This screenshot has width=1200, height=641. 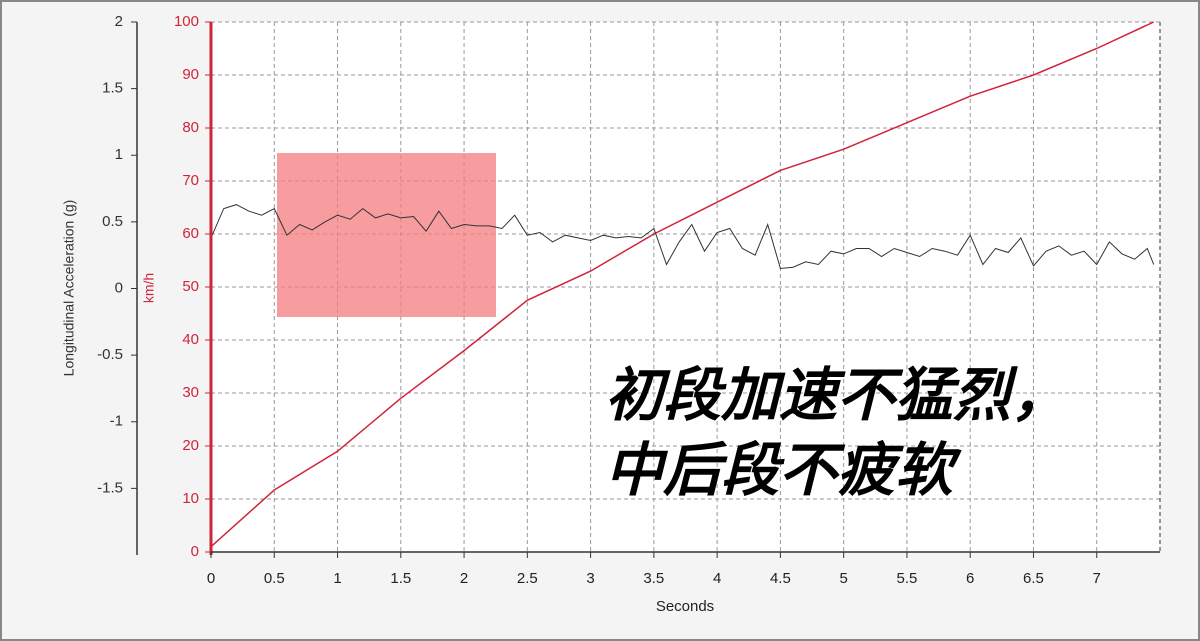 What do you see at coordinates (119, 21) in the screenshot?
I see `y2-tick-label: 2` at bounding box center [119, 21].